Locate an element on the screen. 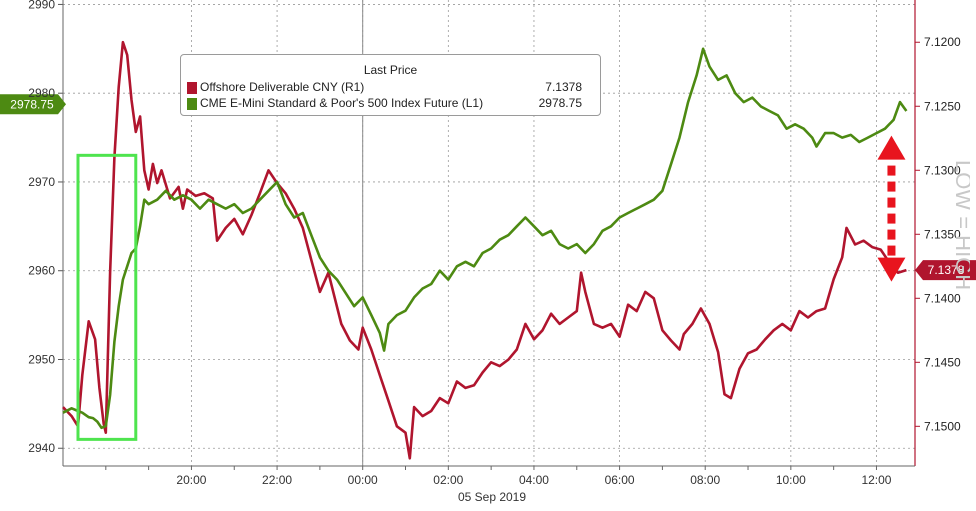 This screenshot has height=511, width=976. left-value-tag-text: 2978.75 is located at coordinates (32, 104).